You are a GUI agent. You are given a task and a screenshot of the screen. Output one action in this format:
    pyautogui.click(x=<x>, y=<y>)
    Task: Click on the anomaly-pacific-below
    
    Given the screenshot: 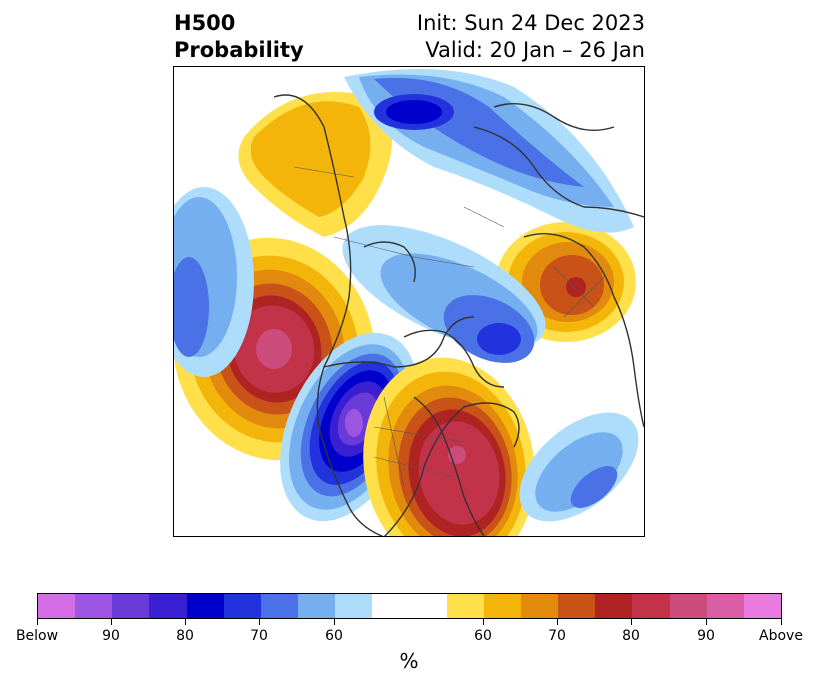 What is the action you would take?
    pyautogui.click(x=214, y=282)
    